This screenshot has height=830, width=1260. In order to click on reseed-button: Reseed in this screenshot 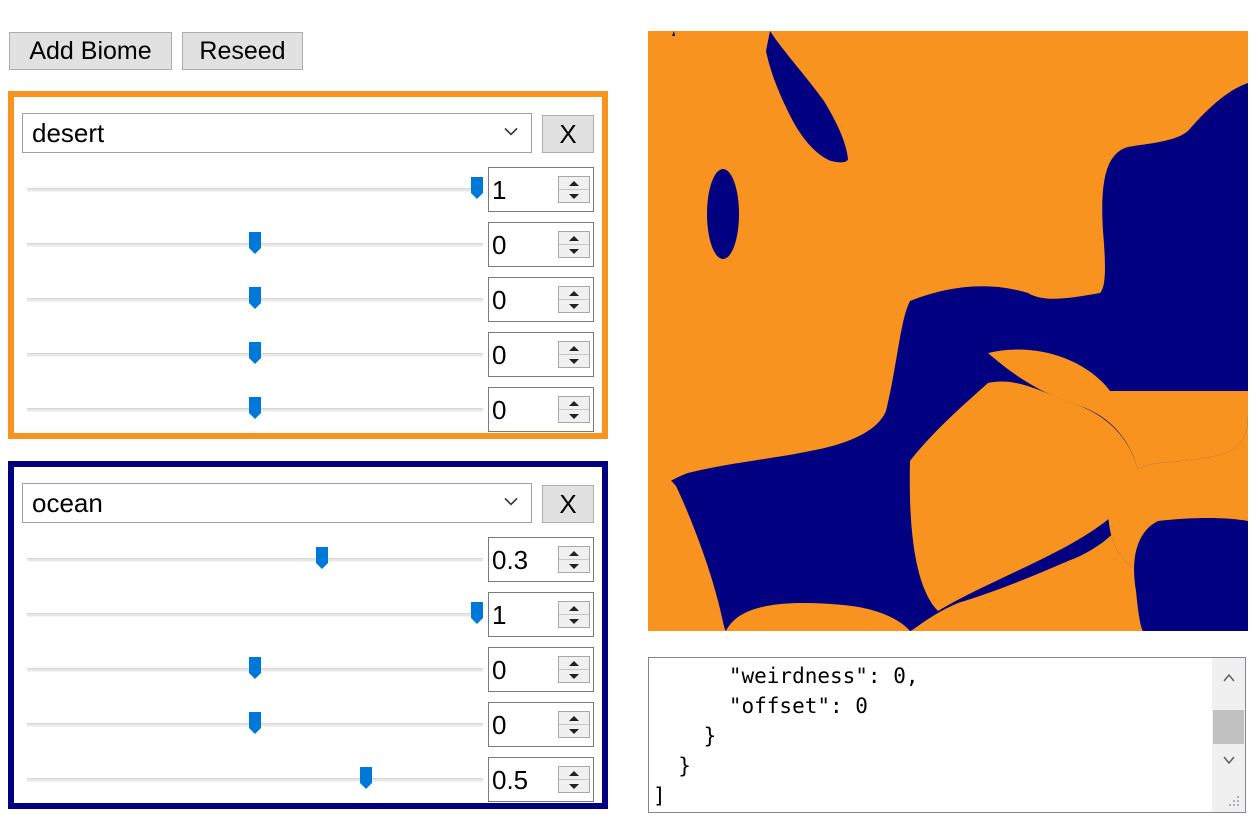, I will do `click(242, 51)`.